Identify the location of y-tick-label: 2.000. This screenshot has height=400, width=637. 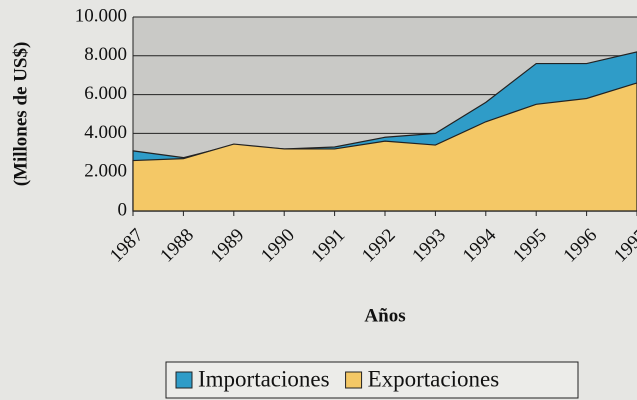
(105, 171).